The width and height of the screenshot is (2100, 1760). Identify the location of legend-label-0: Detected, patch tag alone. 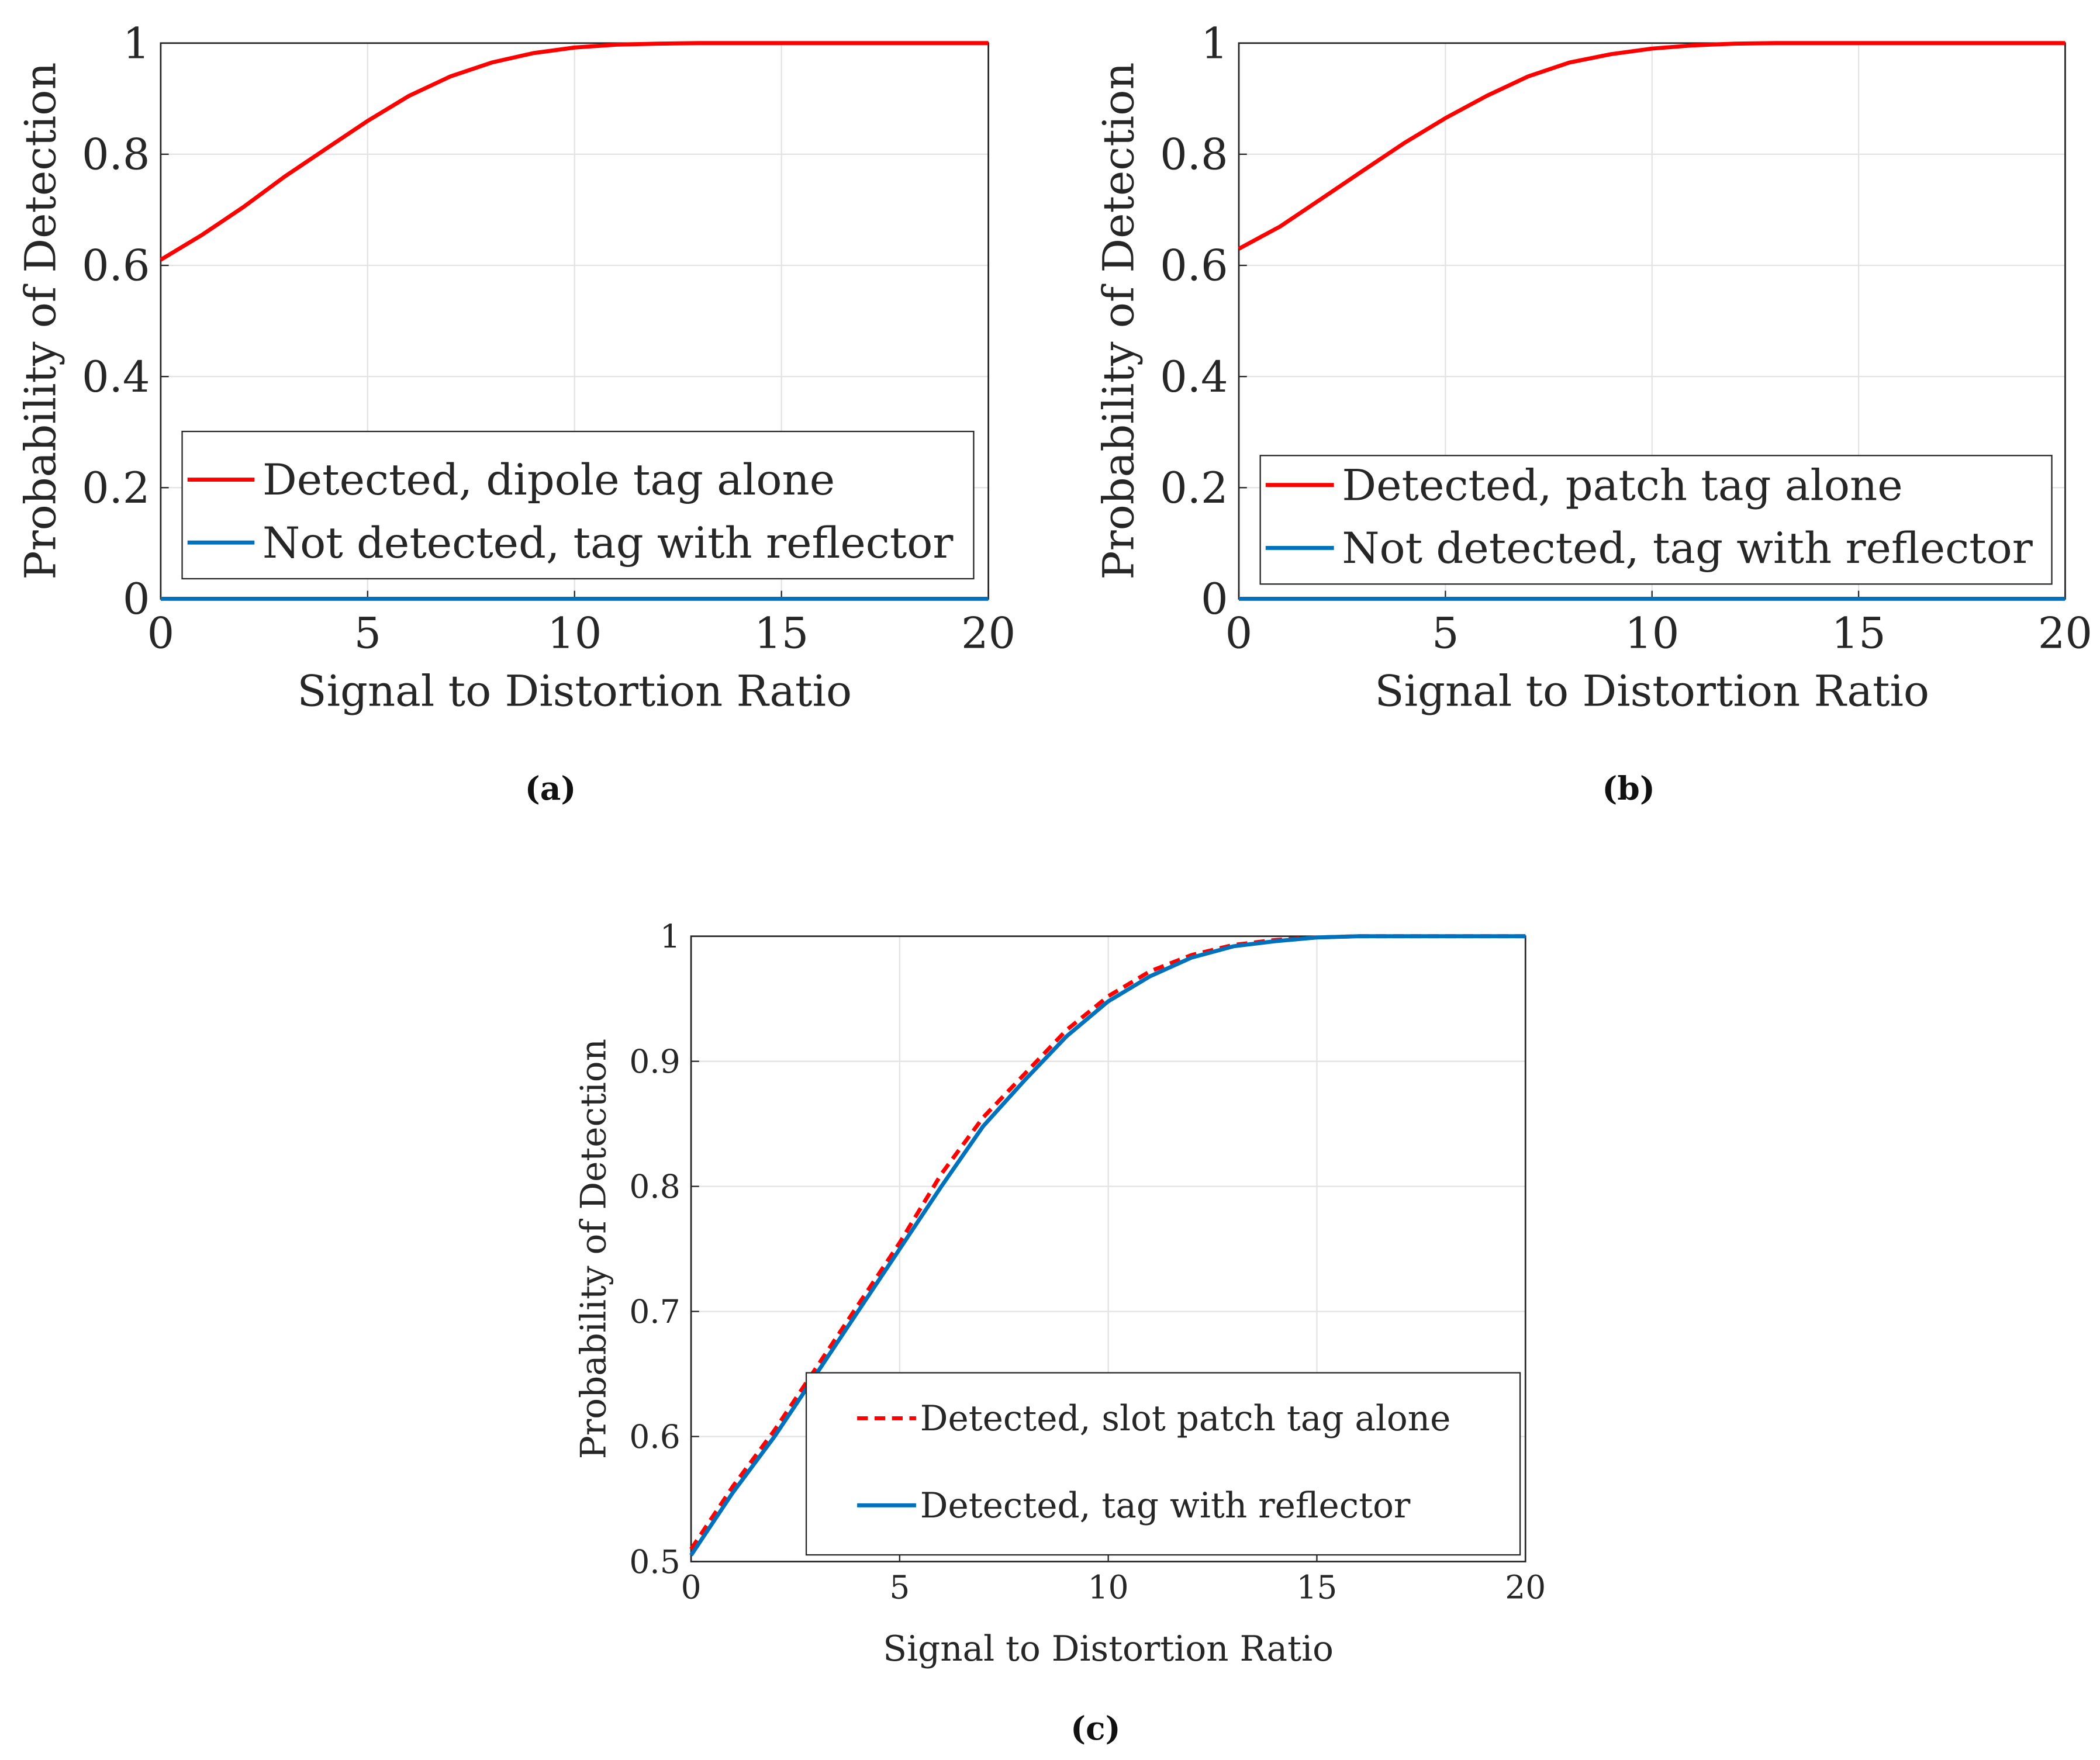
(1622, 485).